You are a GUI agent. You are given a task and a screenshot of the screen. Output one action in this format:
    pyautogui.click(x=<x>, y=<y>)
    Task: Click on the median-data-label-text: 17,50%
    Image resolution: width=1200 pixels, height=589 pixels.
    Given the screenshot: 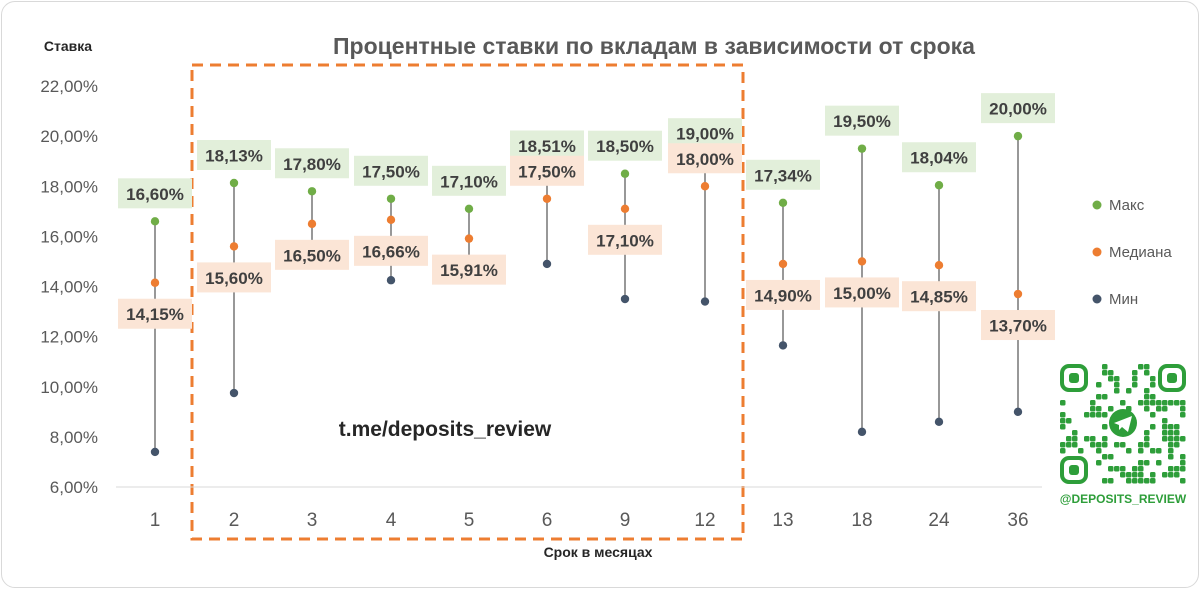 What is the action you would take?
    pyautogui.click(x=547, y=171)
    